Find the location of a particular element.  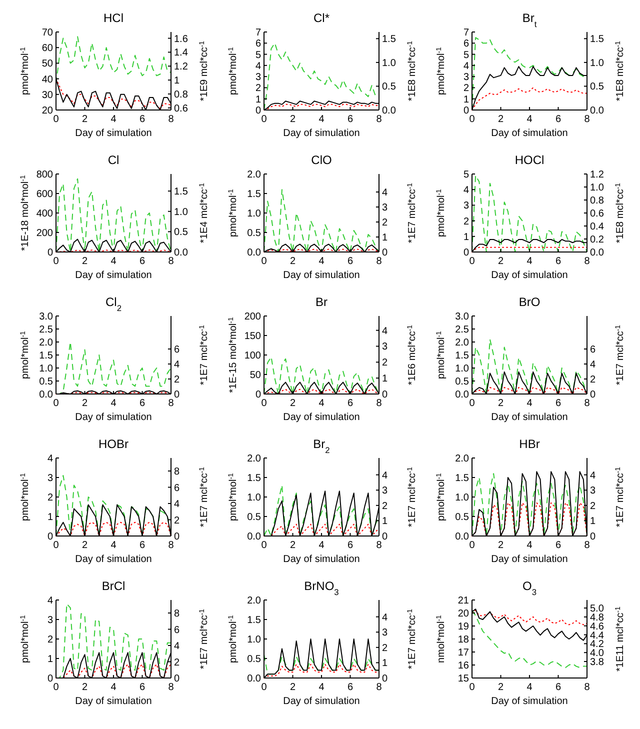

y-tick-label: 3.0 is located at coordinates (462, 317).